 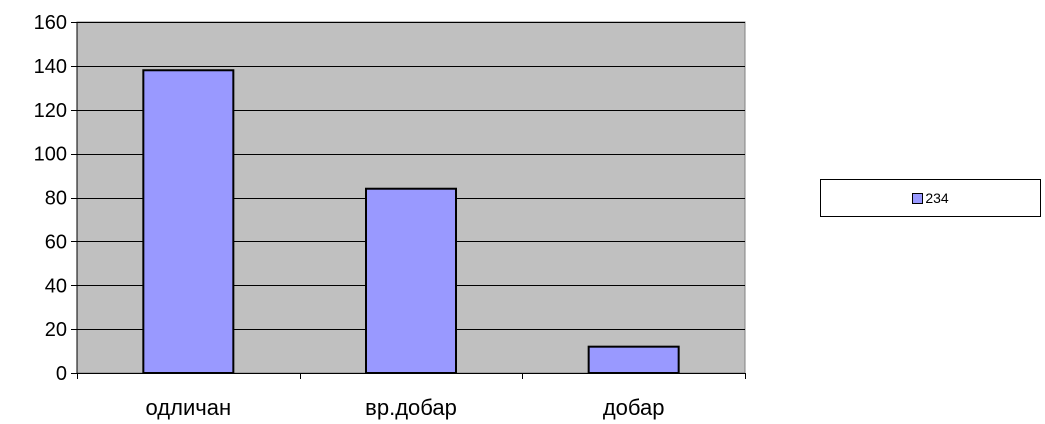 I want to click on y-tick-label: 120, so click(x=50, y=111).